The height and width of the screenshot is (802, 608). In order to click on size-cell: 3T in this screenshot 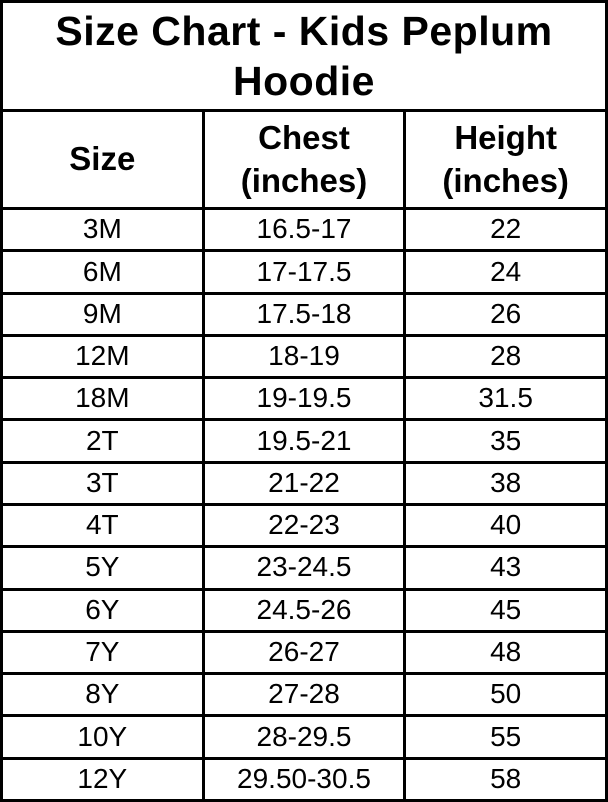, I will do `click(102, 483)`.